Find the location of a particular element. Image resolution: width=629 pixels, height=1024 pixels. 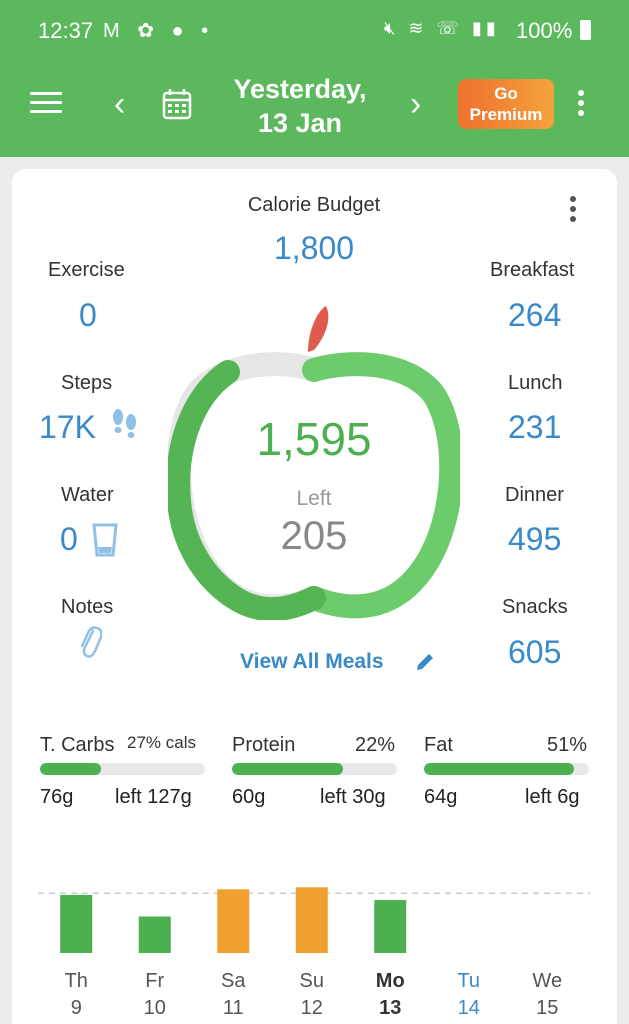

snacks-value: 605 is located at coordinates (535, 652).